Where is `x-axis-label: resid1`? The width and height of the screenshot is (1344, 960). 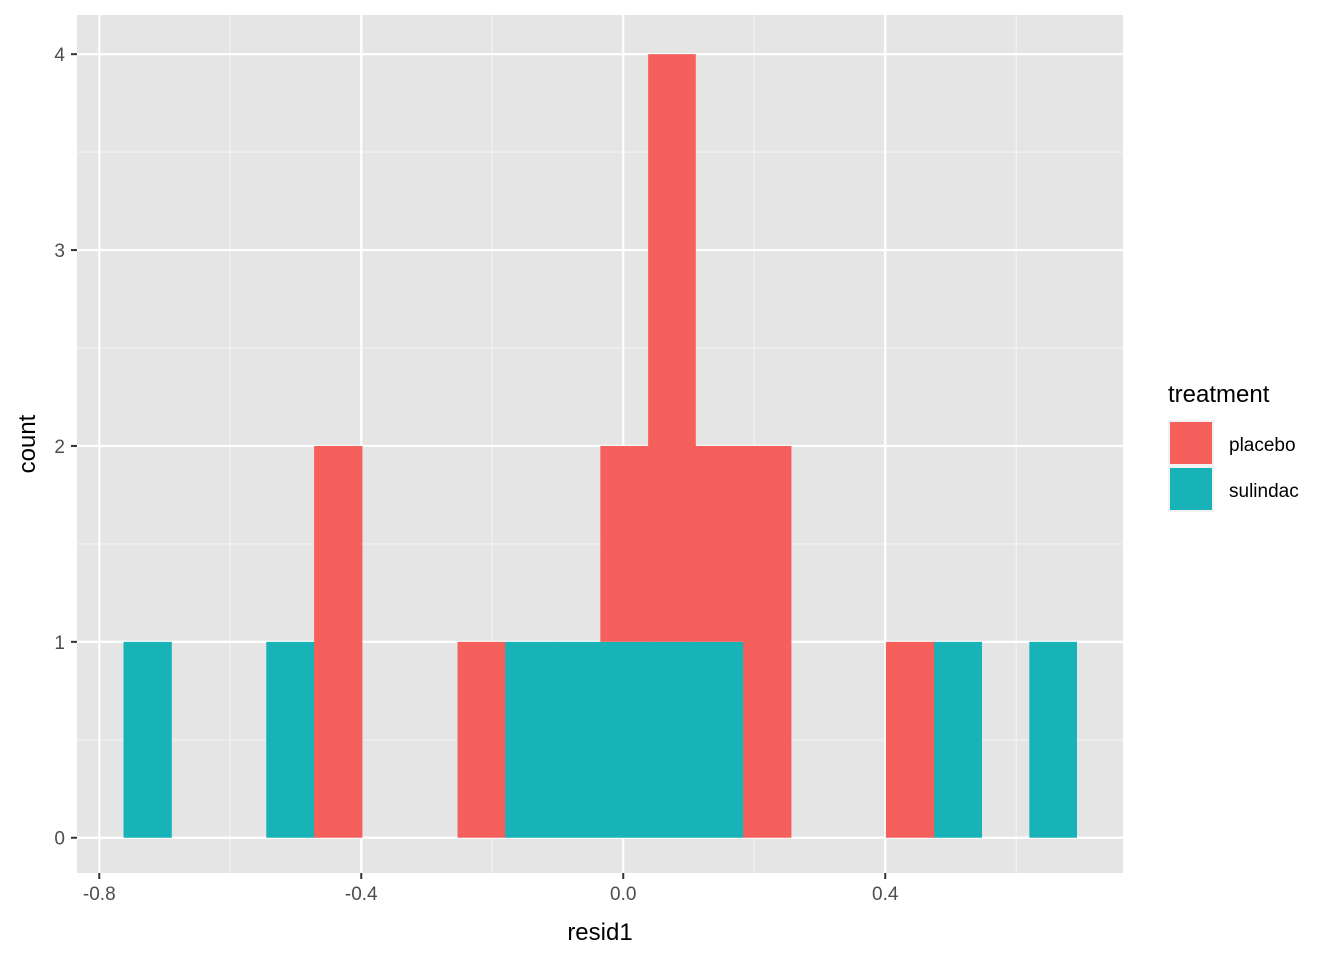 x-axis-label: resid1 is located at coordinates (599, 932).